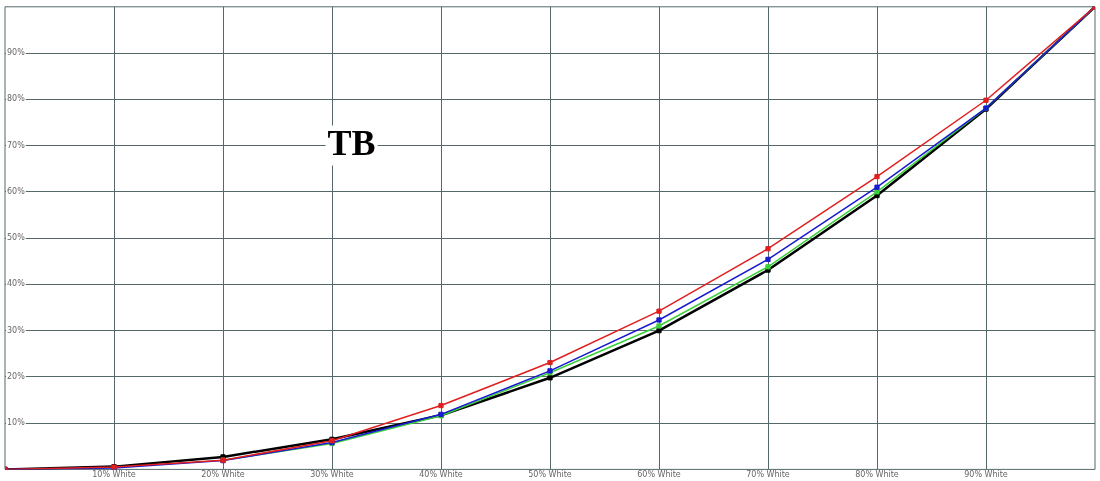 The image size is (1100, 481). I want to click on y-tick-label: 20%, so click(16, 376).